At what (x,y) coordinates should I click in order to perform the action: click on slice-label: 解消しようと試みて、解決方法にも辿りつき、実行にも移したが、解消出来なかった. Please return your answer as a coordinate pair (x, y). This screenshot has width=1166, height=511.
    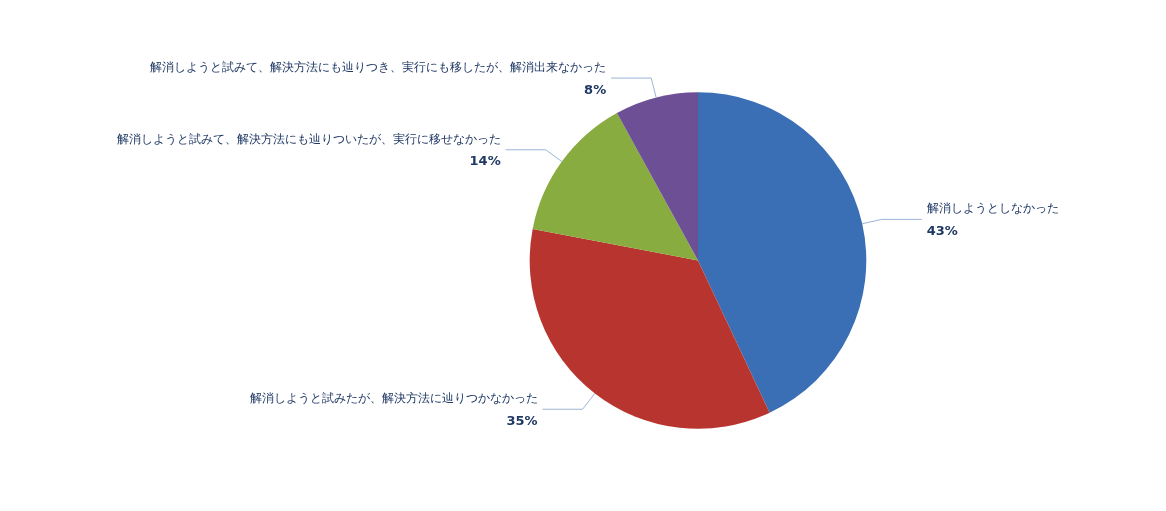
    Looking at the image, I should click on (378, 67).